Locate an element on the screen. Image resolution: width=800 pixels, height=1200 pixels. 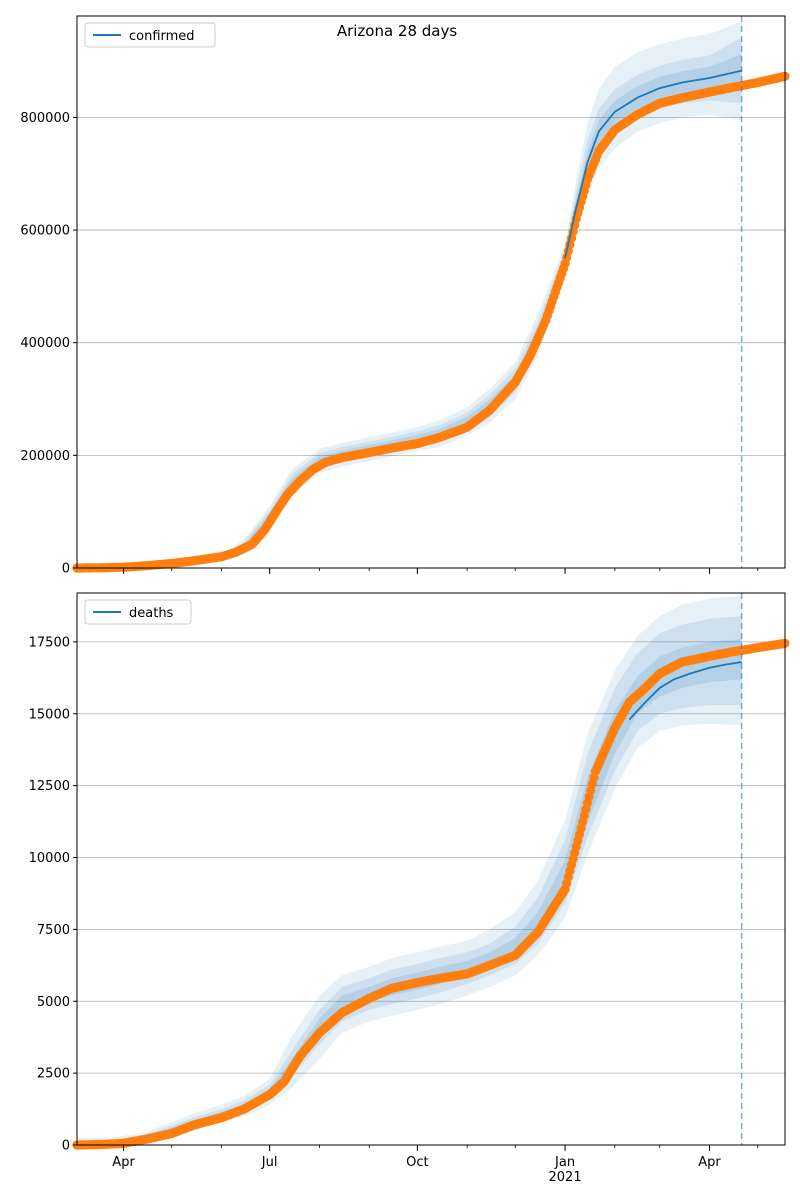
y-tick-label: 600000 is located at coordinates (45, 231).